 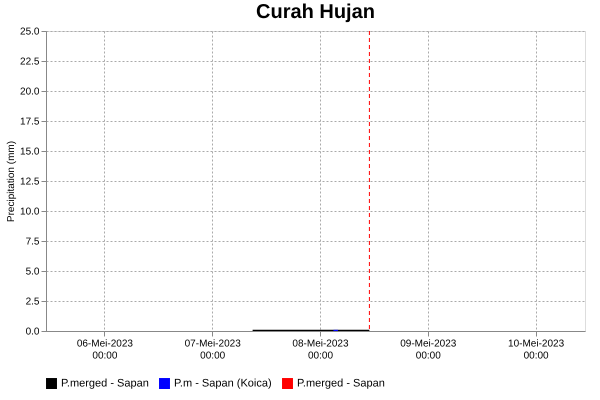 I want to click on y-tick-label: 25.0, so click(x=30, y=32).